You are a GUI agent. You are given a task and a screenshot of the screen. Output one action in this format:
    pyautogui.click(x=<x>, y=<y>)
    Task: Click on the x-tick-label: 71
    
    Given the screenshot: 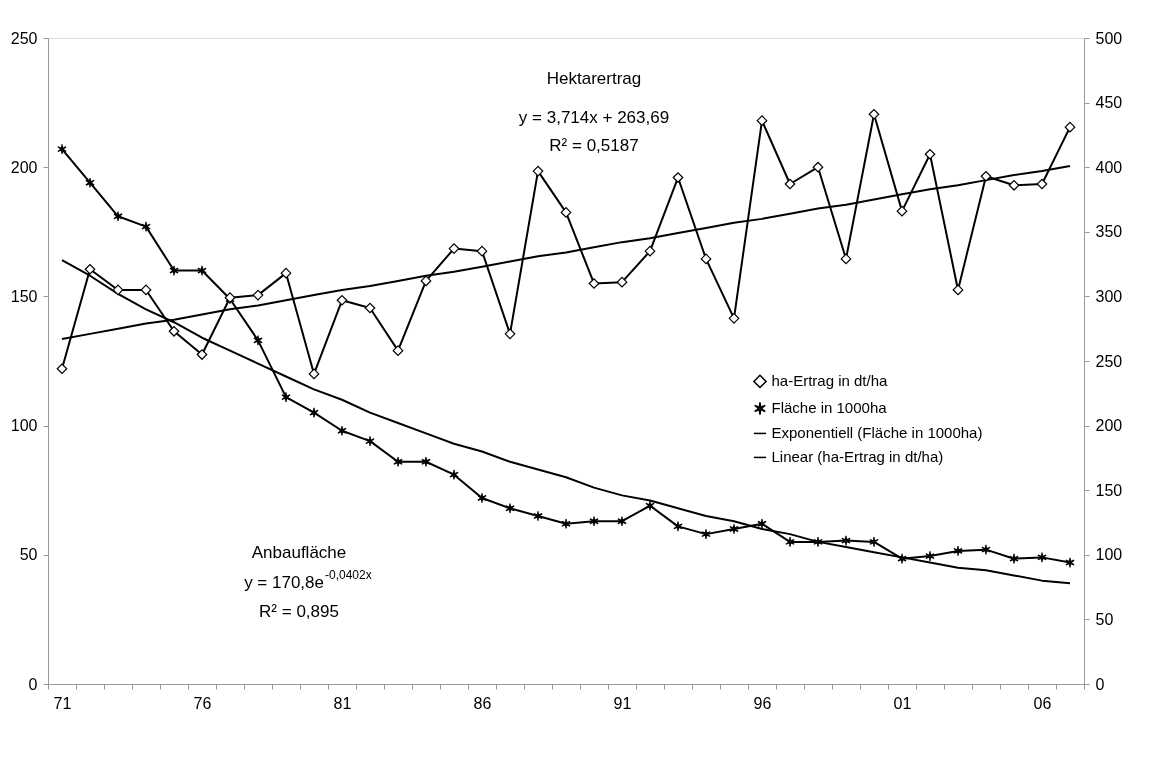 What is the action you would take?
    pyautogui.click(x=62, y=703)
    